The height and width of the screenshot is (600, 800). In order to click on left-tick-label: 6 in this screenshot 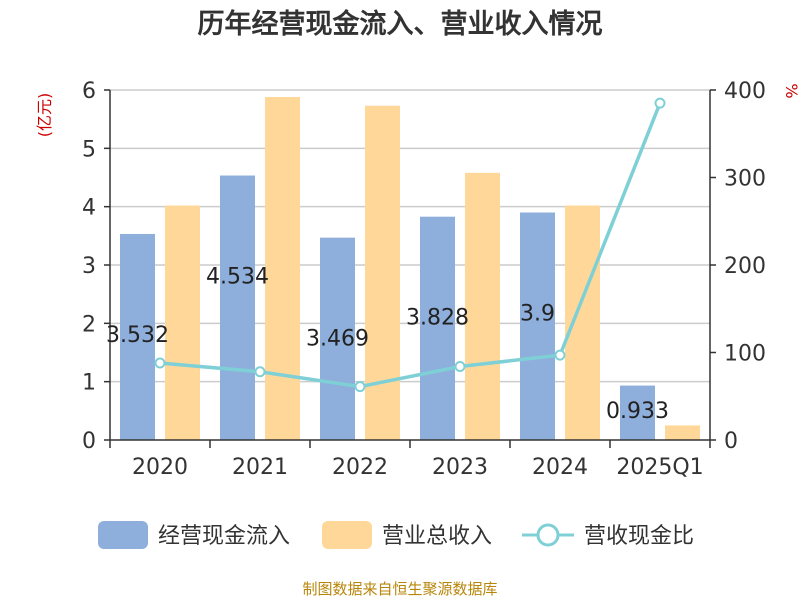, I will do `click(89, 91)`.